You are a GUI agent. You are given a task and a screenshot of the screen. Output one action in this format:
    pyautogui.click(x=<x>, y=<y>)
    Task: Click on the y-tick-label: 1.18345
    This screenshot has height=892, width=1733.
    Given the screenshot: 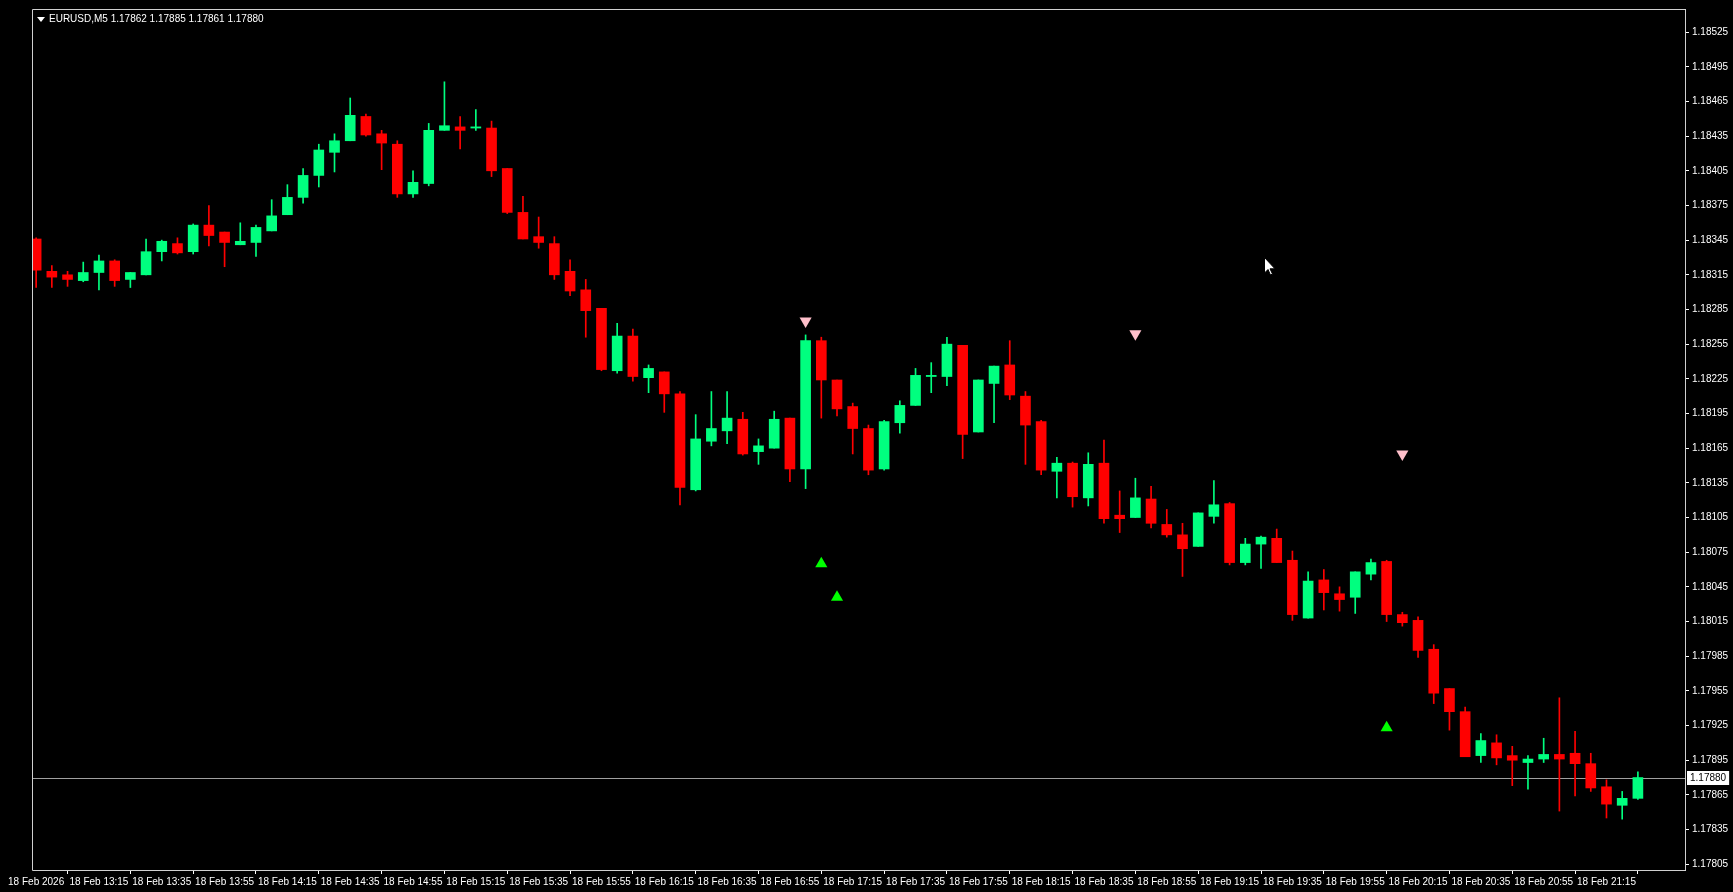 What is the action you would take?
    pyautogui.click(x=1710, y=239)
    